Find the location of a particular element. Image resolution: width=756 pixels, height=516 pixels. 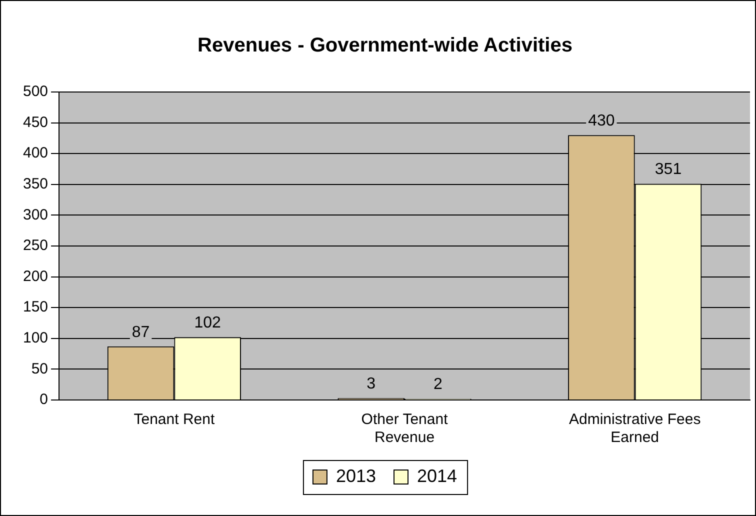

data-label: 87 is located at coordinates (141, 332).